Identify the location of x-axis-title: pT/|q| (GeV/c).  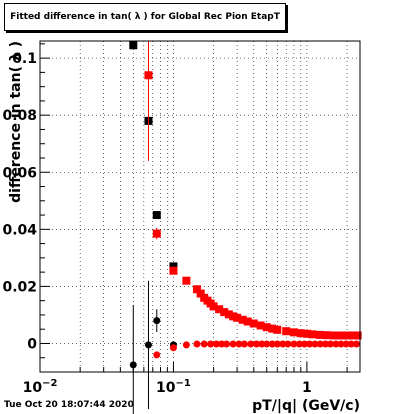
(306, 406).